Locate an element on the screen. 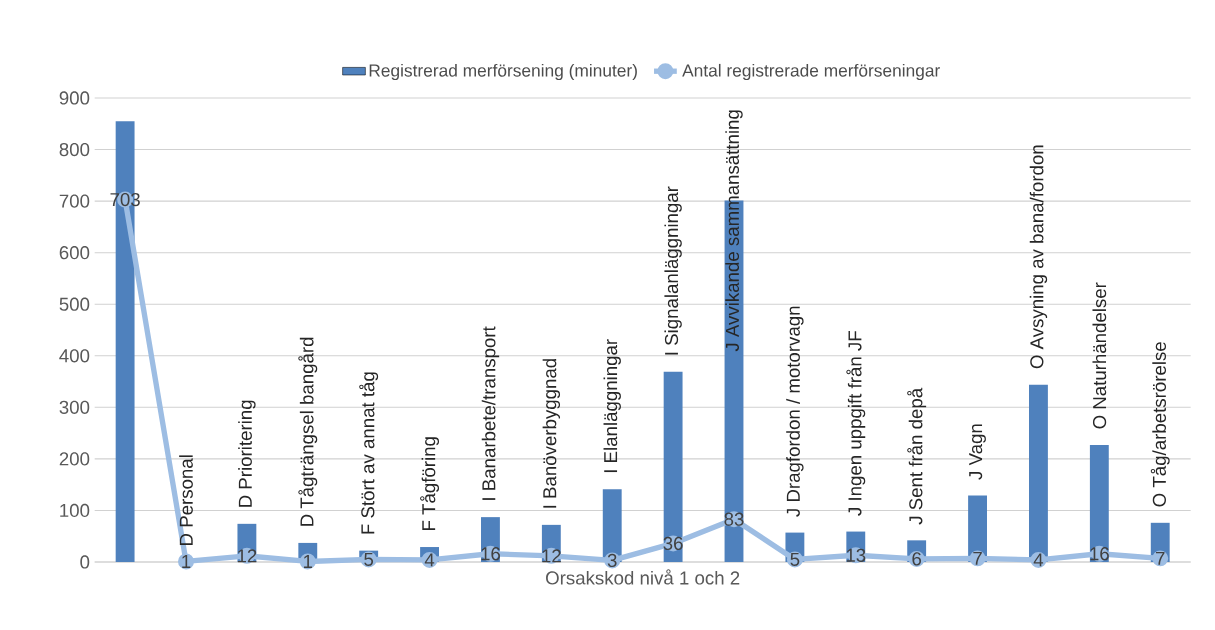  x-tick-label: J Avvikande sammansättning is located at coordinates (734, 231).